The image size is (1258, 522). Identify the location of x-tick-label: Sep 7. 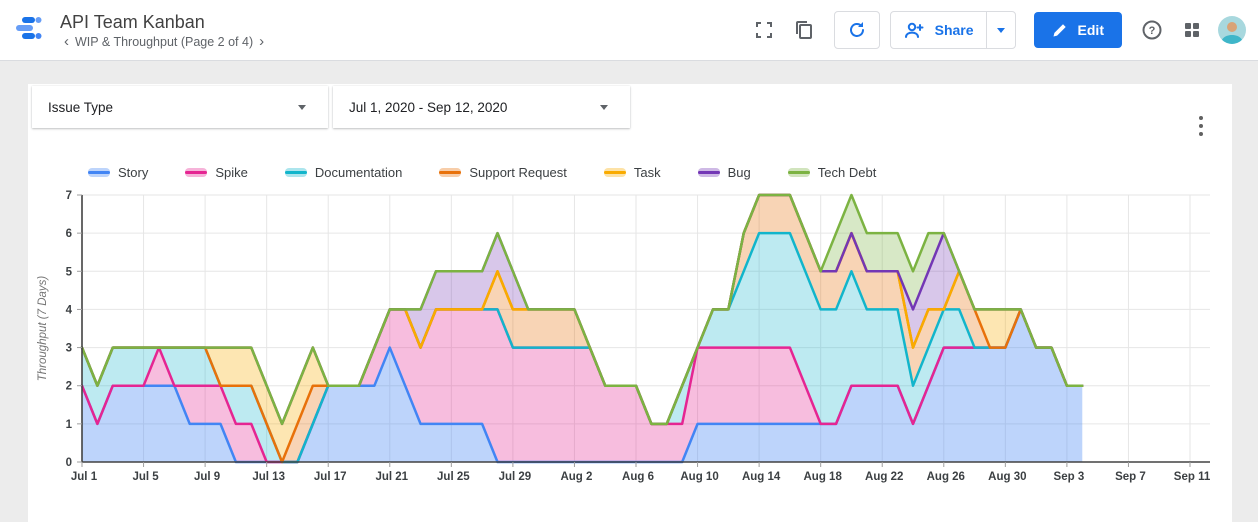
(1130, 477).